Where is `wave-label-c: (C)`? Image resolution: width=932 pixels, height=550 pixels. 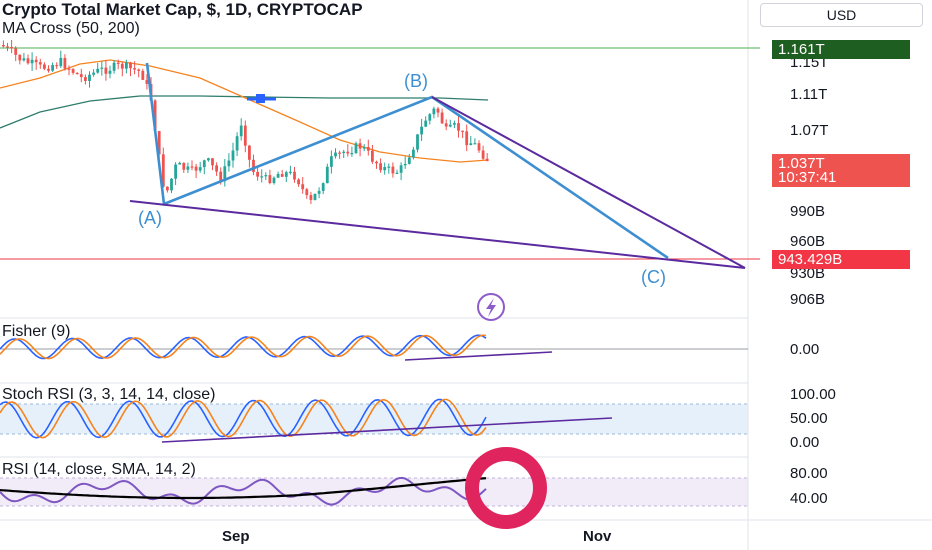 wave-label-c: (C) is located at coordinates (653, 277).